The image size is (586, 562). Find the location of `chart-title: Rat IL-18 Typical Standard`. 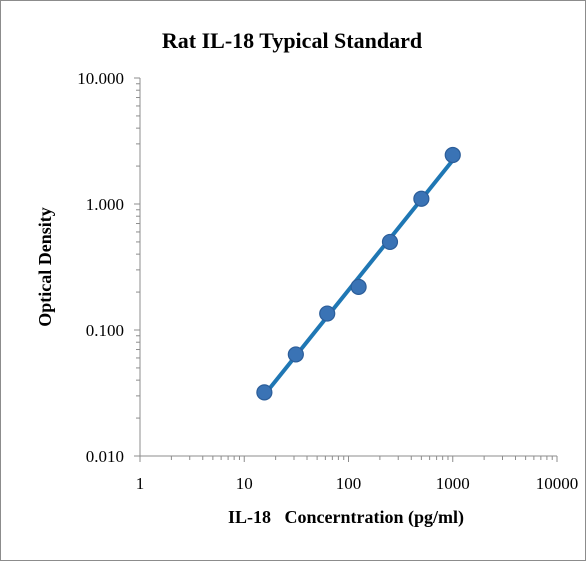

chart-title: Rat IL-18 Typical Standard is located at coordinates (292, 40).